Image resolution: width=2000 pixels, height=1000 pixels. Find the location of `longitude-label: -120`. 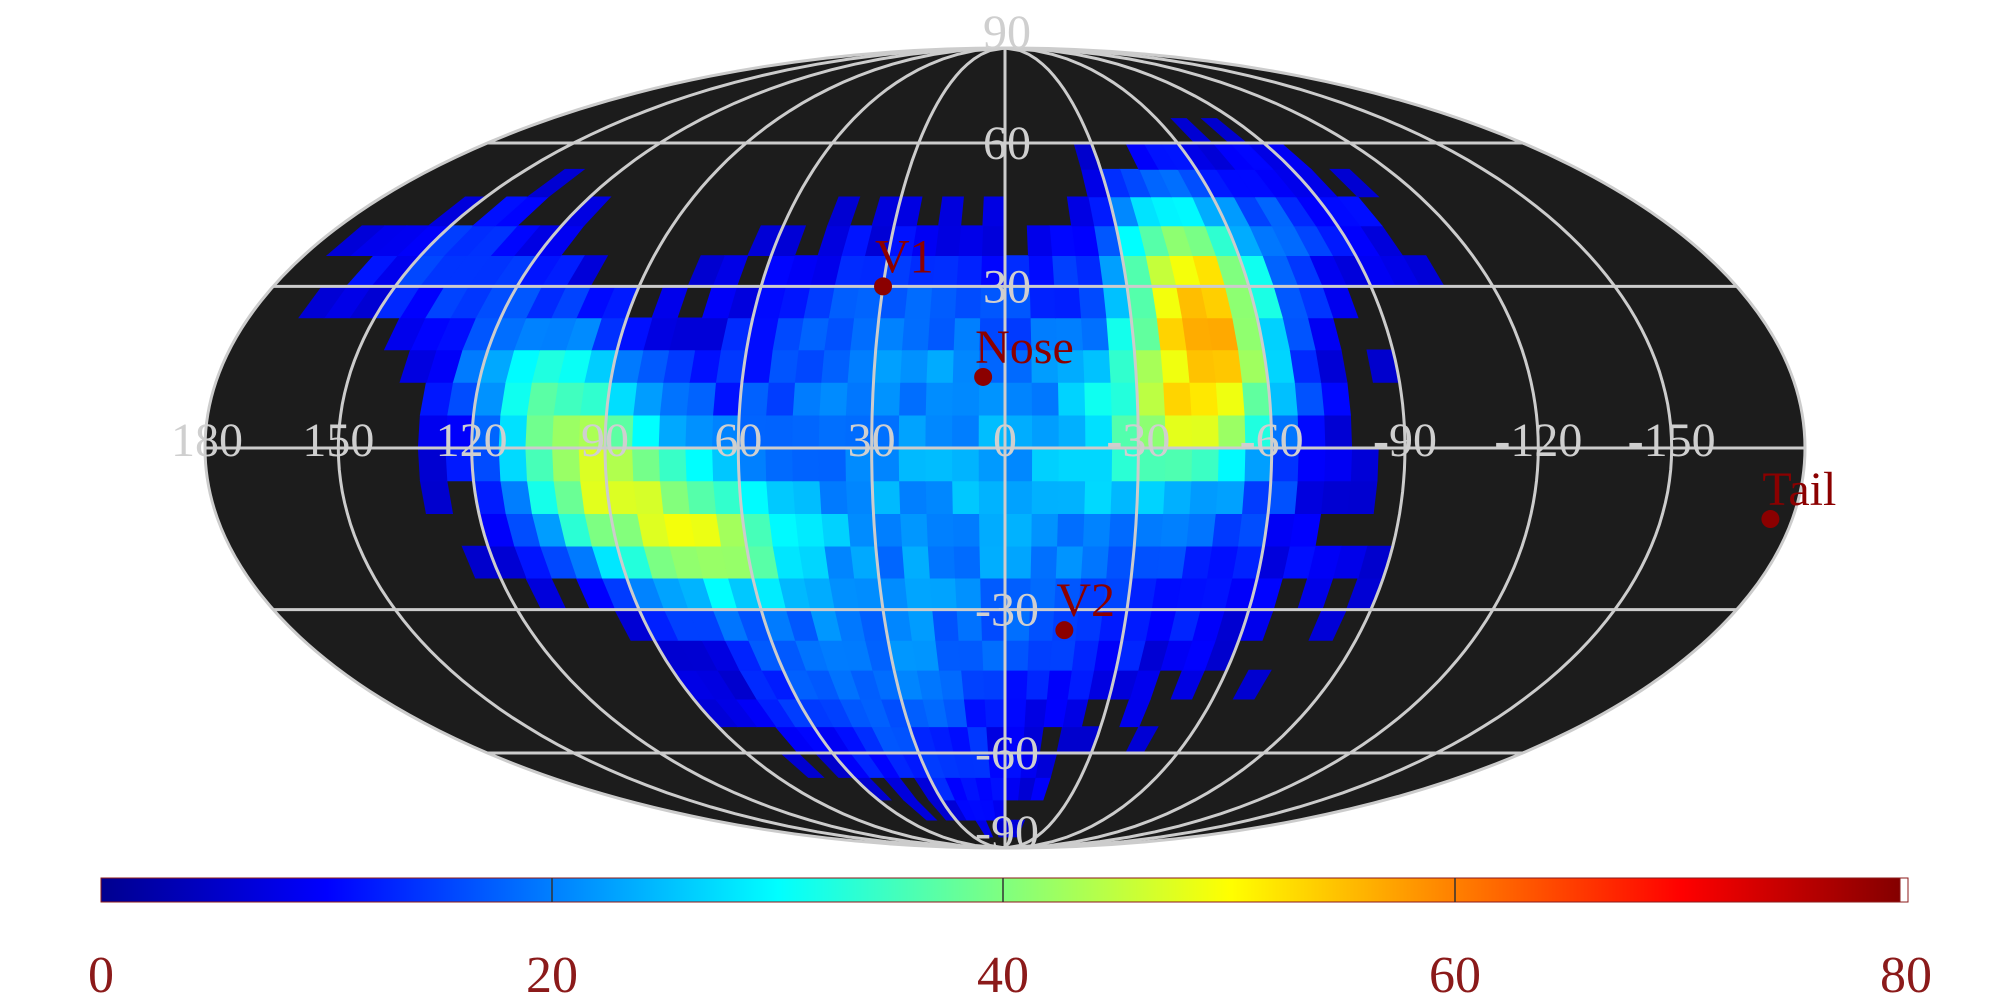

longitude-label: -120 is located at coordinates (1538, 440).